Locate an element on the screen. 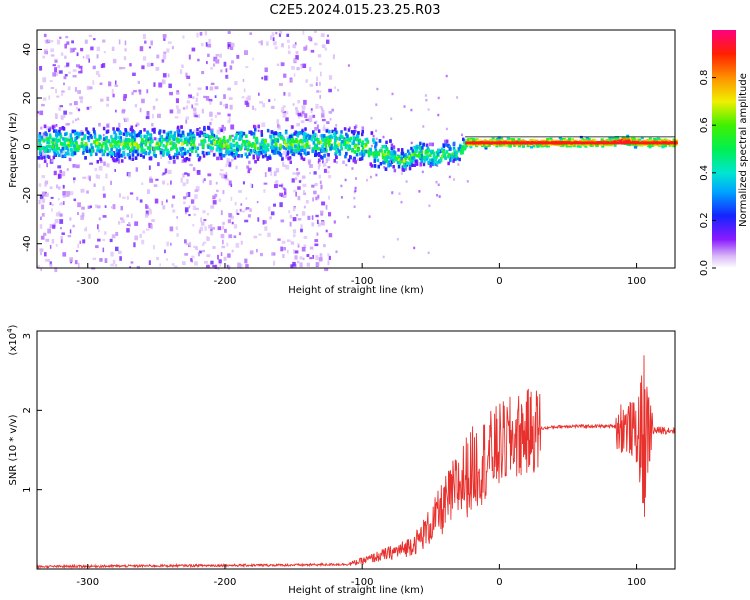 The width and height of the screenshot is (750, 600). spectrogram-x-tick-label: -100 is located at coordinates (362, 281).